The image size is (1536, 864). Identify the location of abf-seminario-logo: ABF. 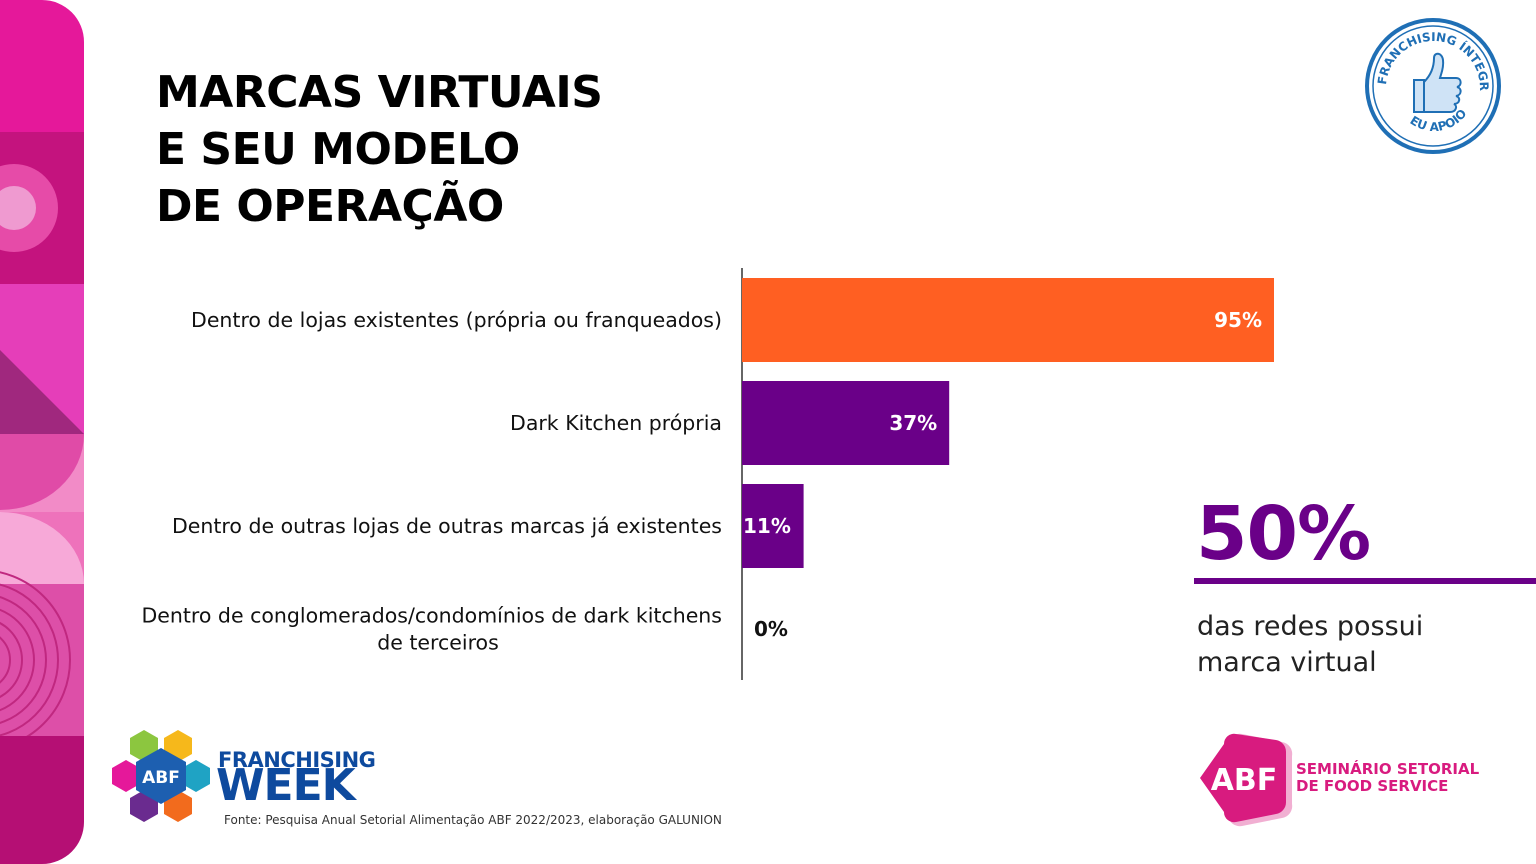
(1246, 780).